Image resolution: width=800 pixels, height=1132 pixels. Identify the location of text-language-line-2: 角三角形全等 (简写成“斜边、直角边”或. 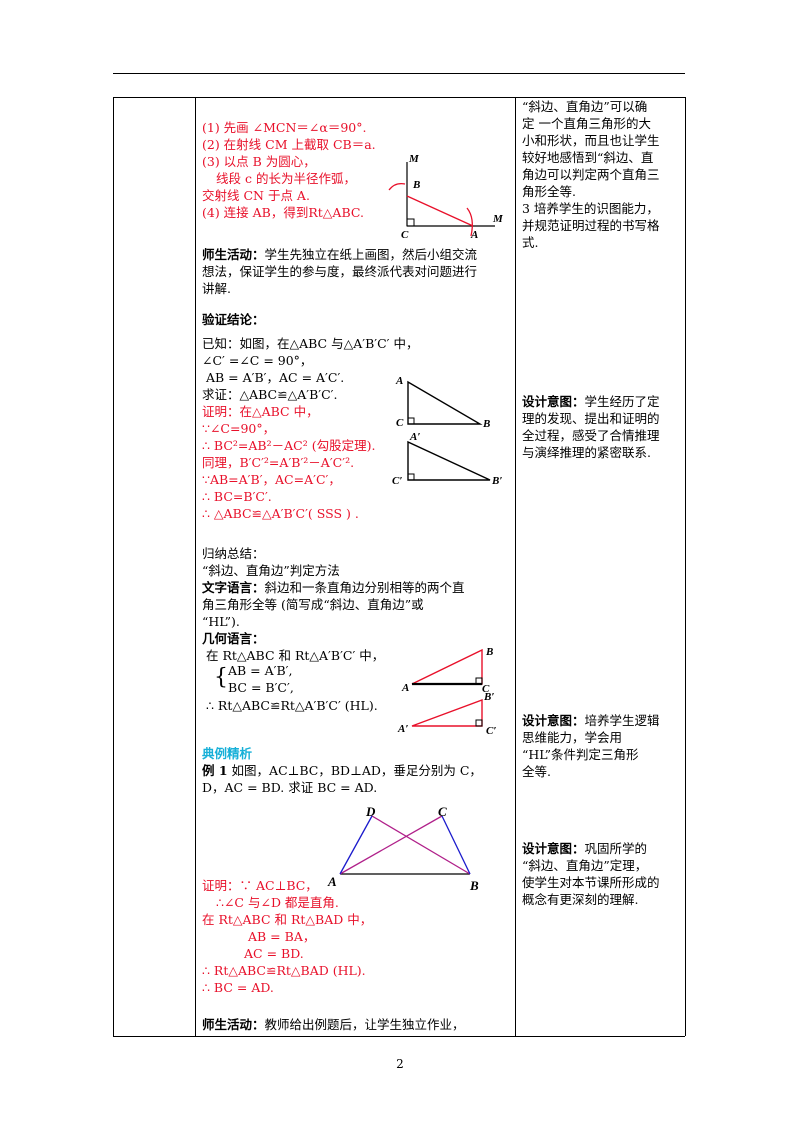
(313, 604).